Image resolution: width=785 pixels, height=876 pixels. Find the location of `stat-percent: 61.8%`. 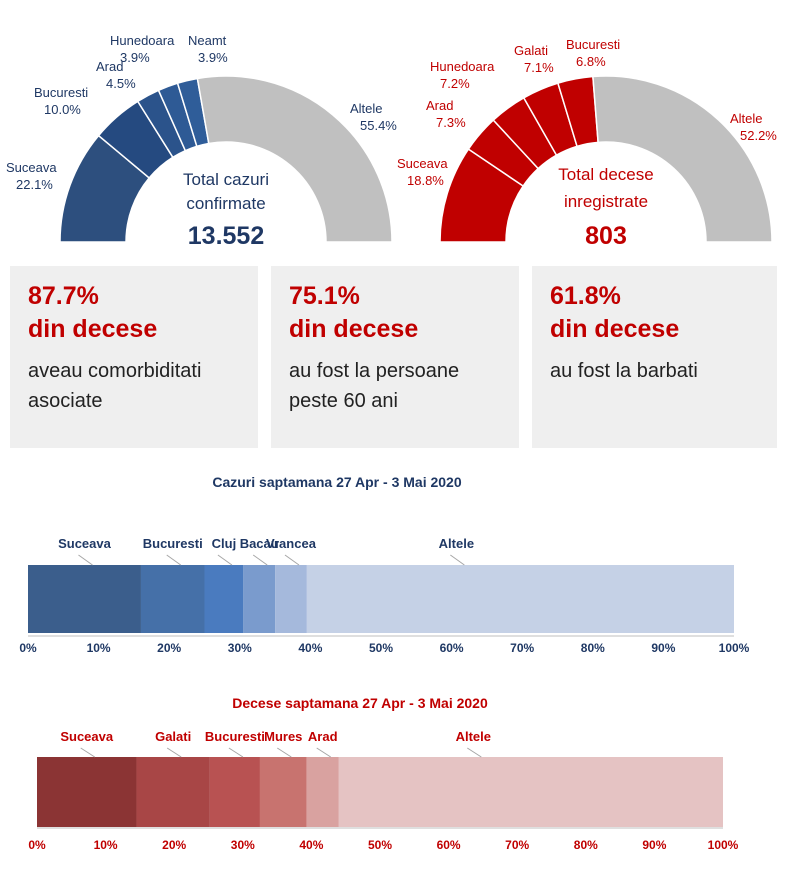

stat-percent: 61.8% is located at coordinates (585, 296).